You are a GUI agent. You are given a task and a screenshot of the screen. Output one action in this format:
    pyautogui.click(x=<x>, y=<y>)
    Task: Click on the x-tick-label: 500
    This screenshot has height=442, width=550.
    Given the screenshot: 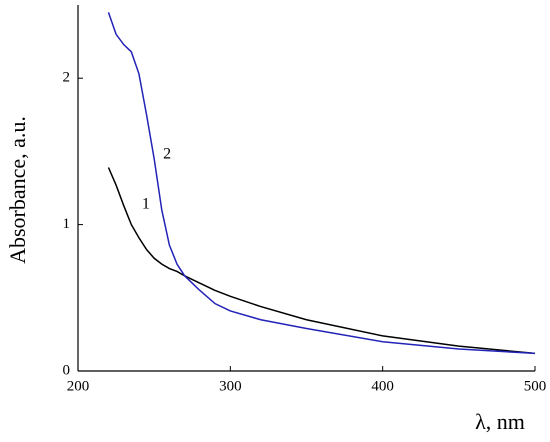 What is the action you would take?
    pyautogui.click(x=535, y=386)
    